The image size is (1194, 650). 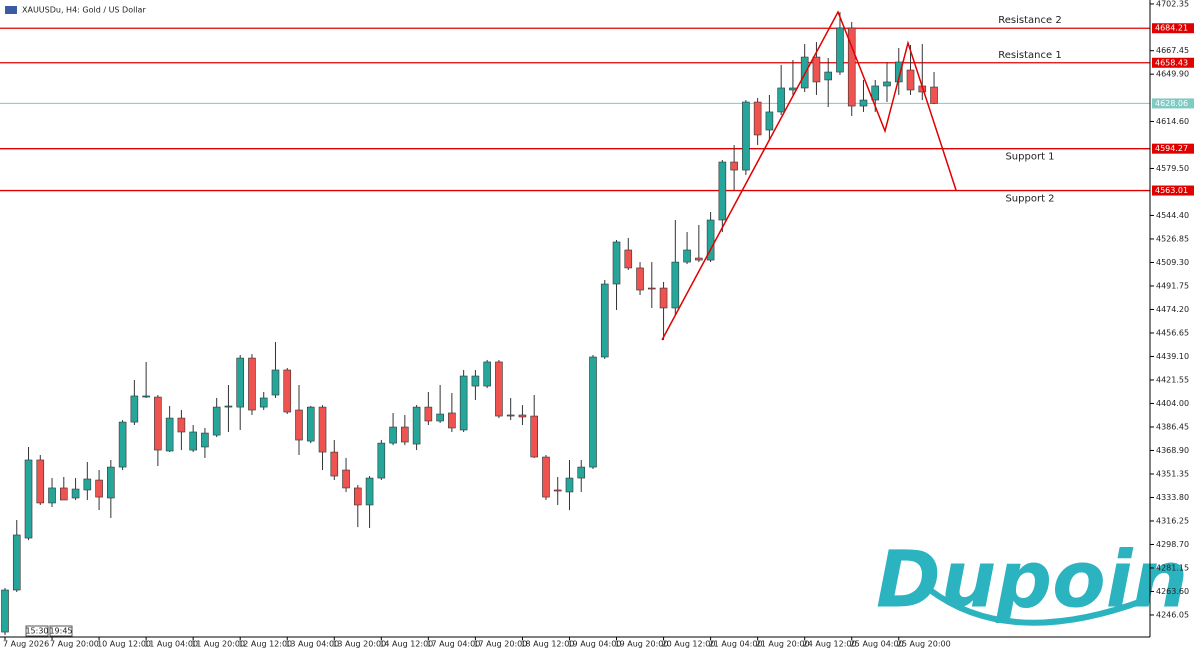 I want to click on y-tick-label: 4281.15, so click(x=1172, y=567).